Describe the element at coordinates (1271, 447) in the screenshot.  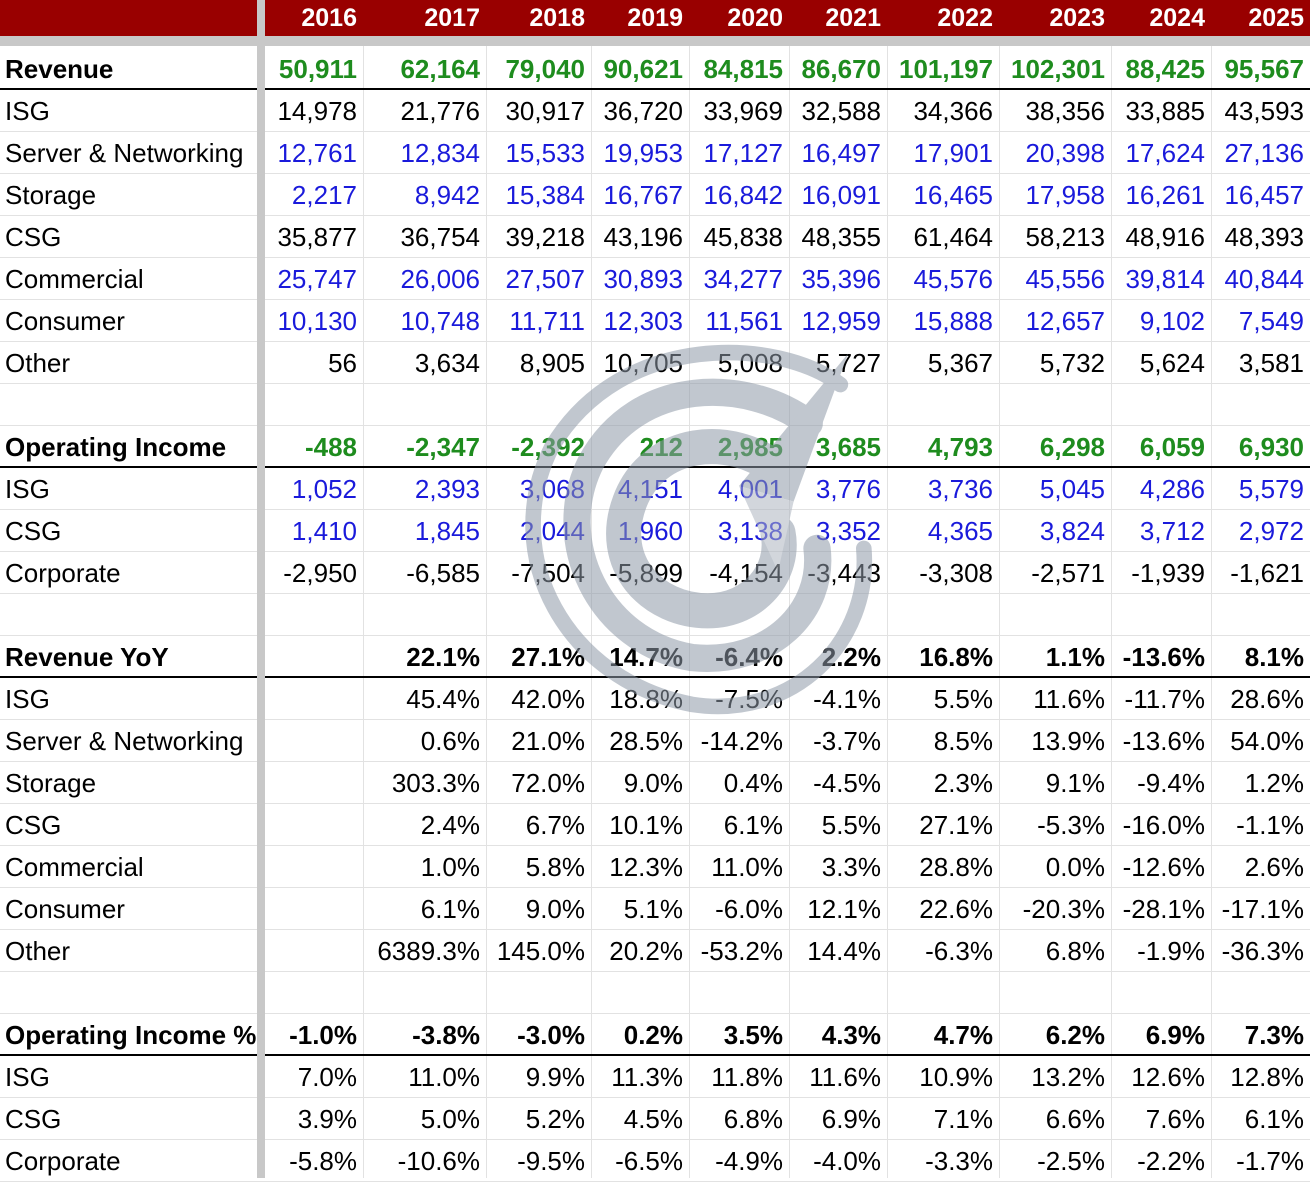
I see `value-cell-2025: 6,930` at that location.